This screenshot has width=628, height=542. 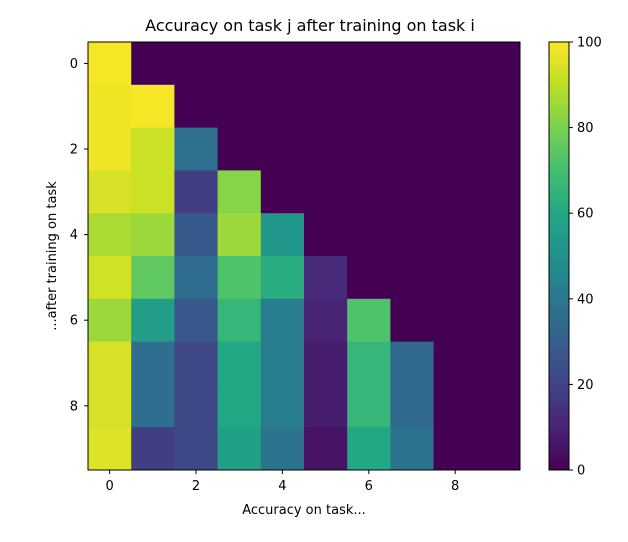 What do you see at coordinates (412, 192) in the screenshot?
I see `heatmap-cell-r3-c7` at bounding box center [412, 192].